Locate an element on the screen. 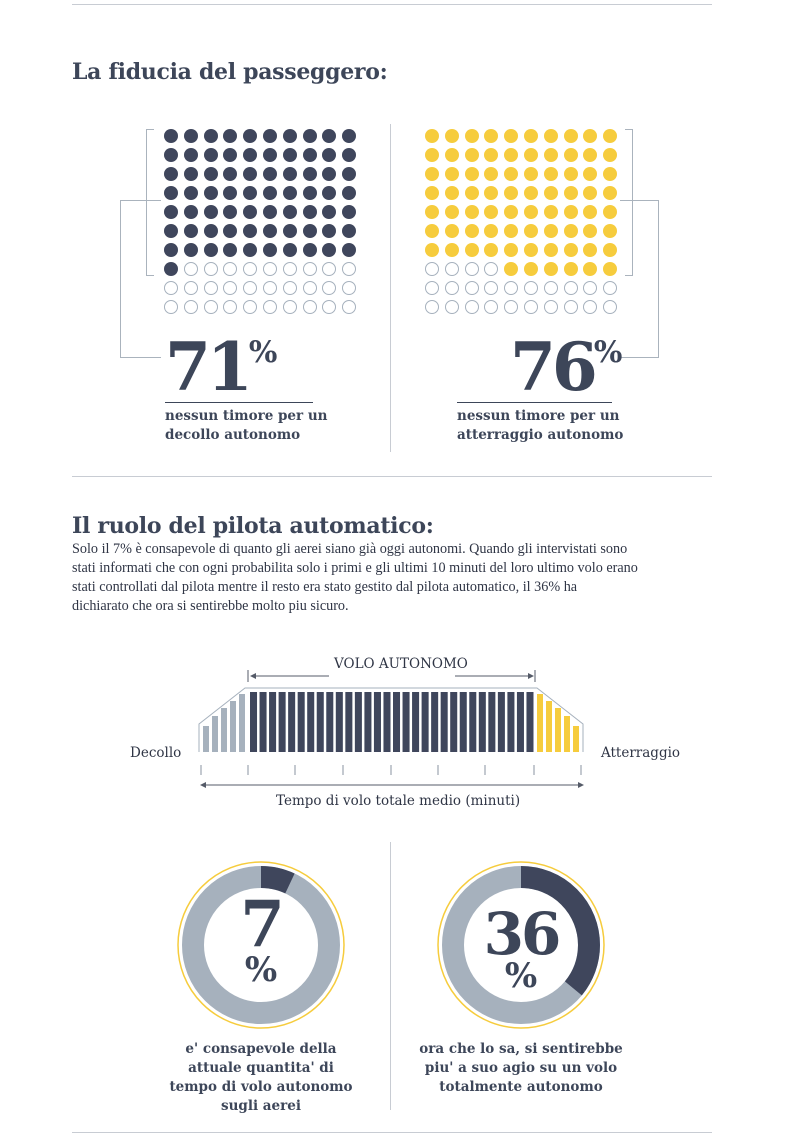  top-divider is located at coordinates (392, 4).